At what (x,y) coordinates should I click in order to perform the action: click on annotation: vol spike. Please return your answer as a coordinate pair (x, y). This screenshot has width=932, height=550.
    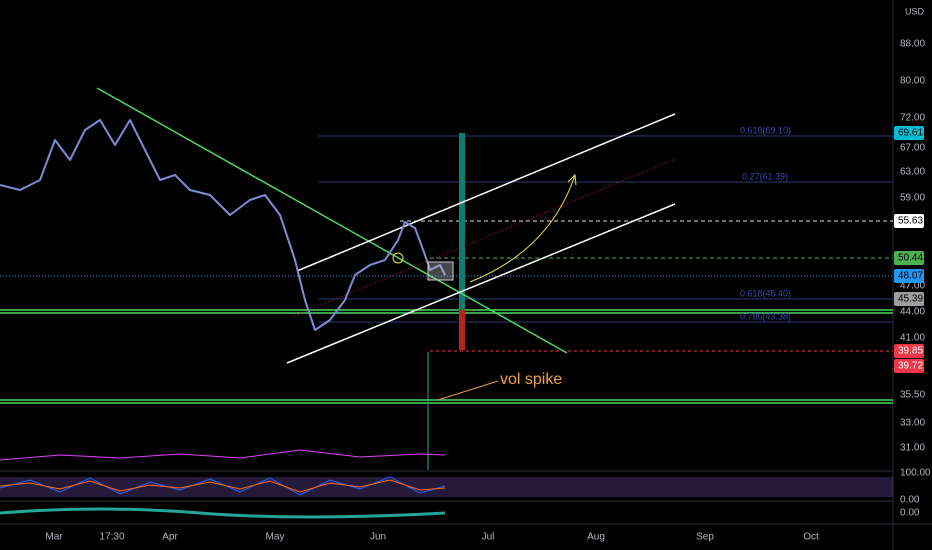
    Looking at the image, I should click on (531, 379).